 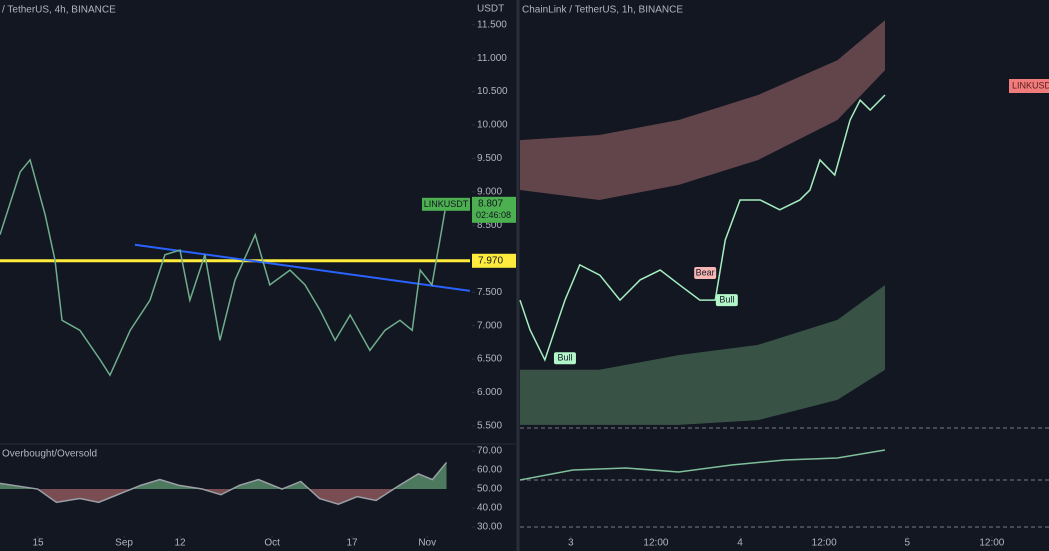 What do you see at coordinates (489, 426) in the screenshot?
I see `y-tick-label: 5.500` at bounding box center [489, 426].